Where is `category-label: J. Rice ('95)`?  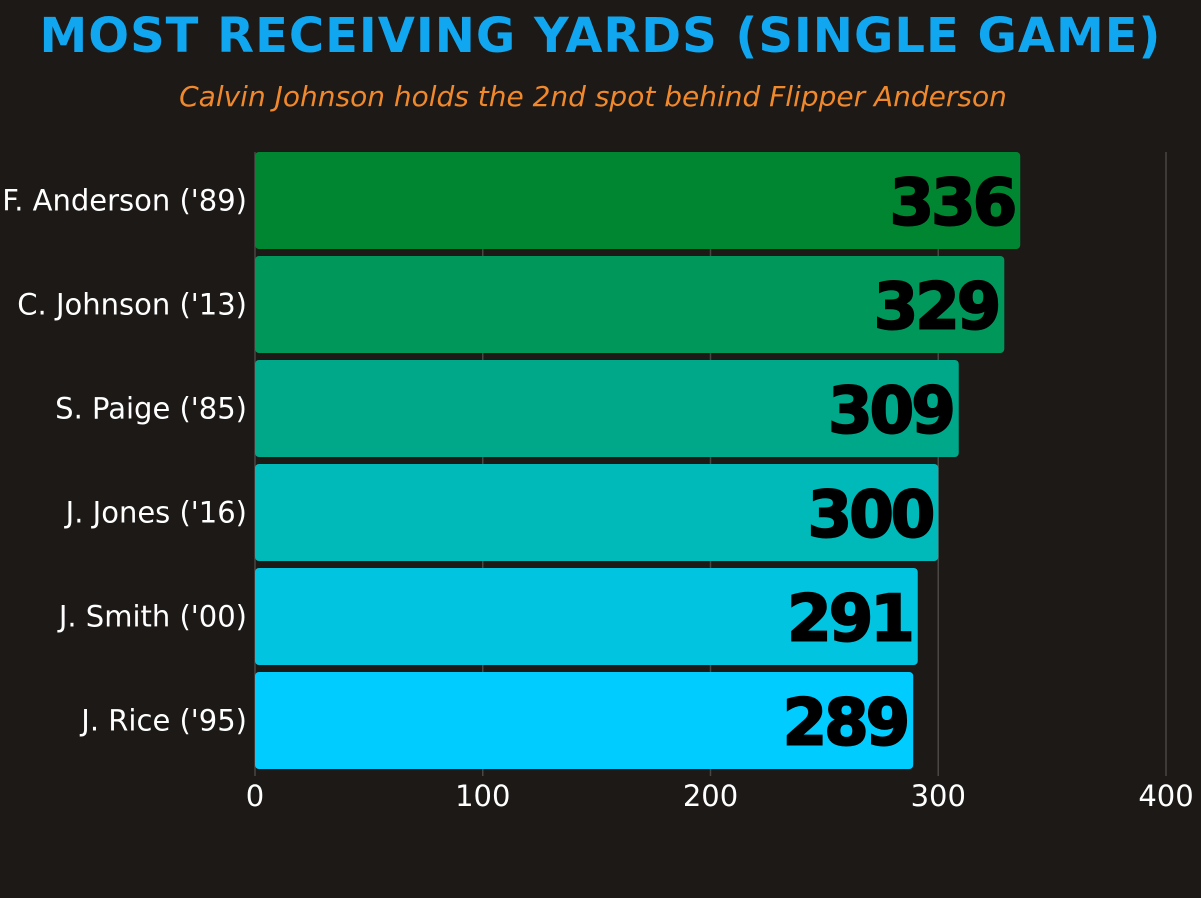
category-label: J. Rice ('95) is located at coordinates (163, 721).